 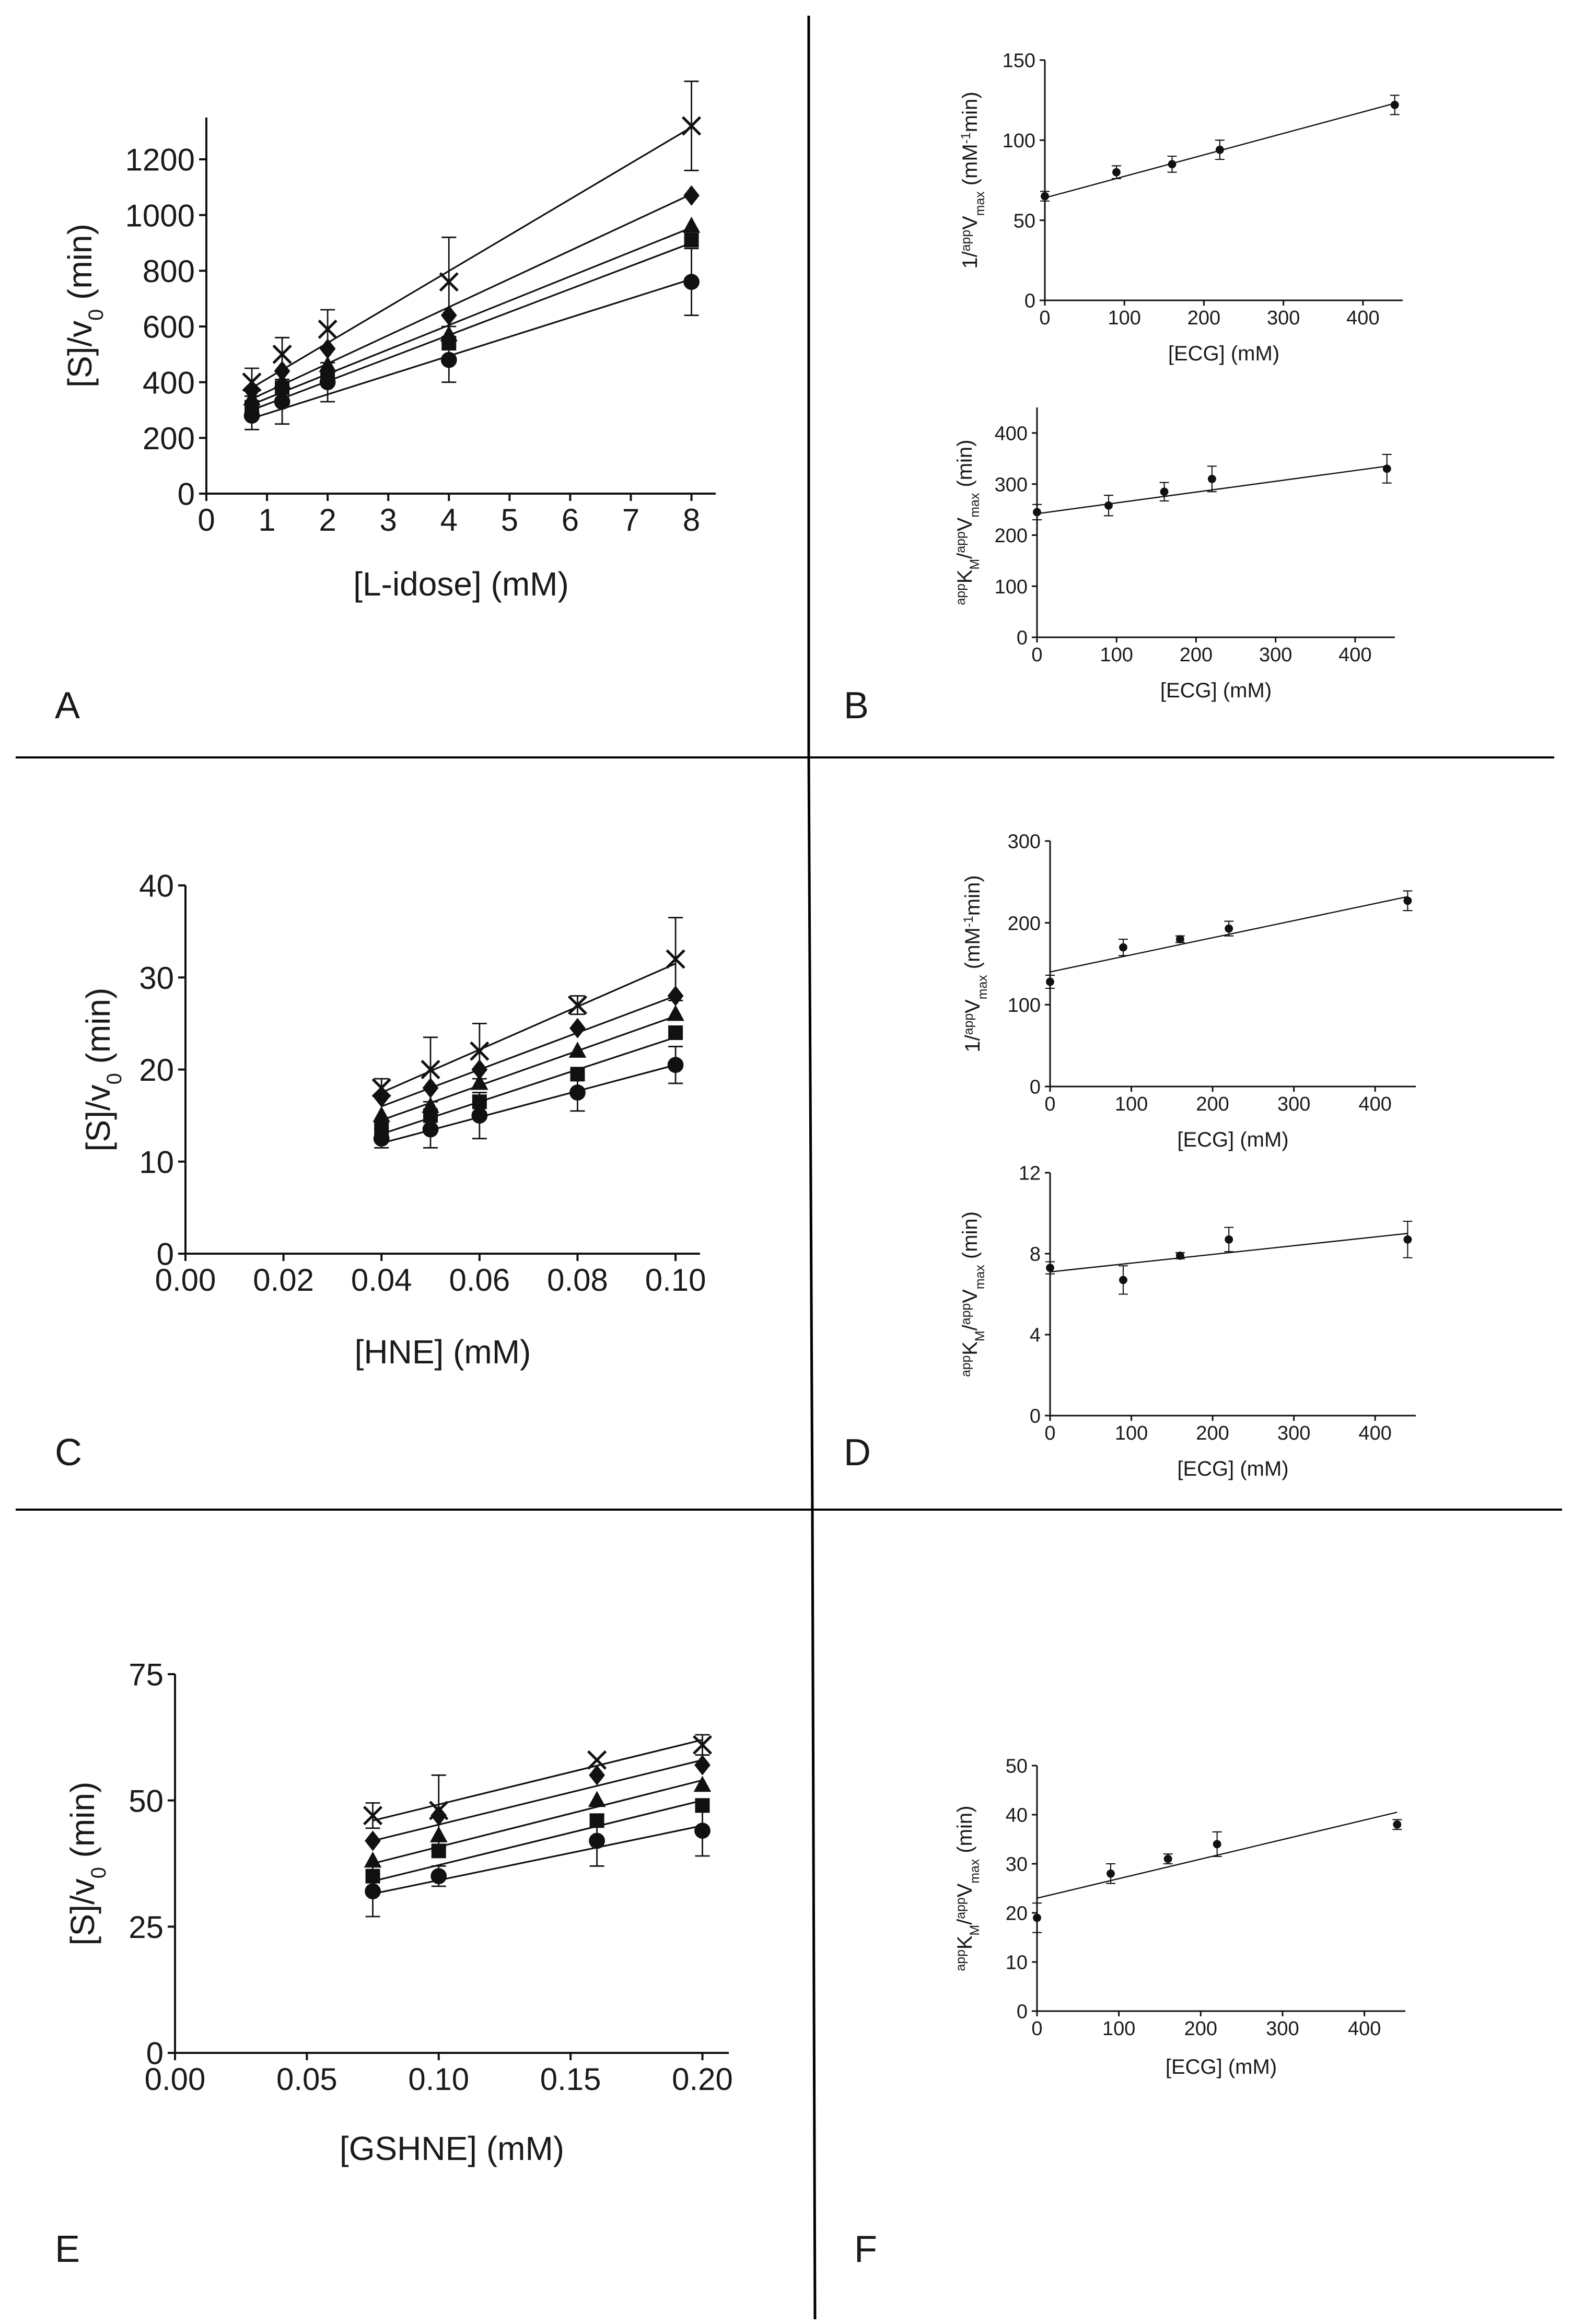 What do you see at coordinates (146, 1928) in the screenshot?
I see `y-tick-label: 25` at bounding box center [146, 1928].